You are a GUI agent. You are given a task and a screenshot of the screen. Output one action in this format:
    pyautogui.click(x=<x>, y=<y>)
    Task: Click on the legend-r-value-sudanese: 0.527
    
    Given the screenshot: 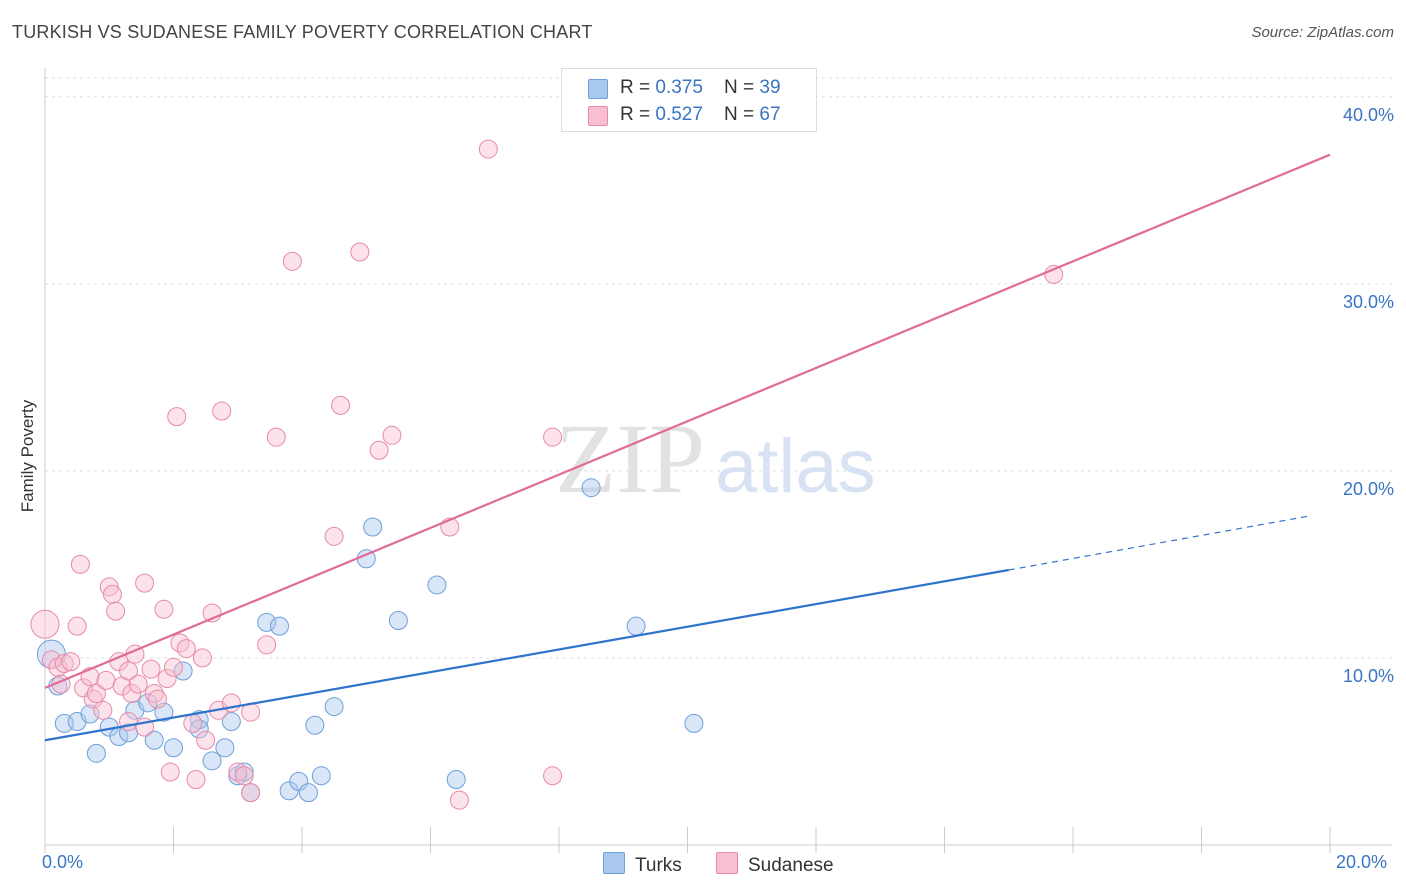 What is the action you would take?
    pyautogui.click(x=679, y=114)
    